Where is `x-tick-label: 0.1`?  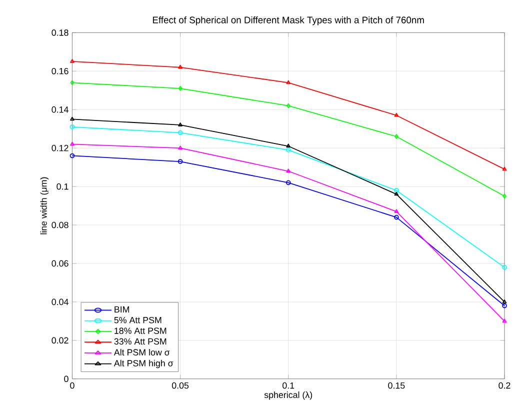 x-tick-label: 0.1 is located at coordinates (288, 385).